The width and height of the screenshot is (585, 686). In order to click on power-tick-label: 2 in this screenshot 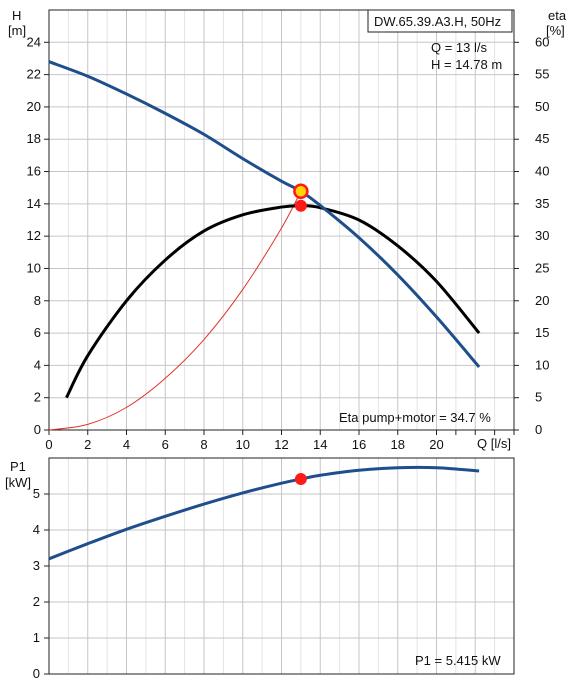, I will do `click(36, 601)`.